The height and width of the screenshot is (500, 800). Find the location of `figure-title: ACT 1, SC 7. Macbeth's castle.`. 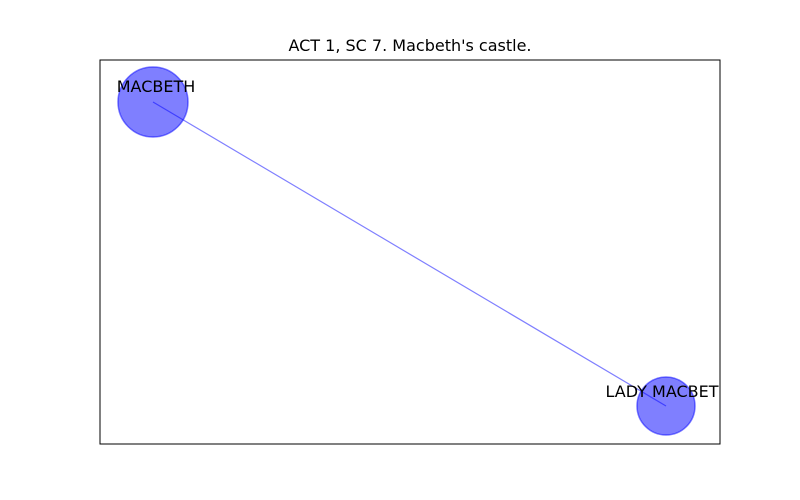

figure-title: ACT 1, SC 7. Macbeth's castle. is located at coordinates (410, 45).